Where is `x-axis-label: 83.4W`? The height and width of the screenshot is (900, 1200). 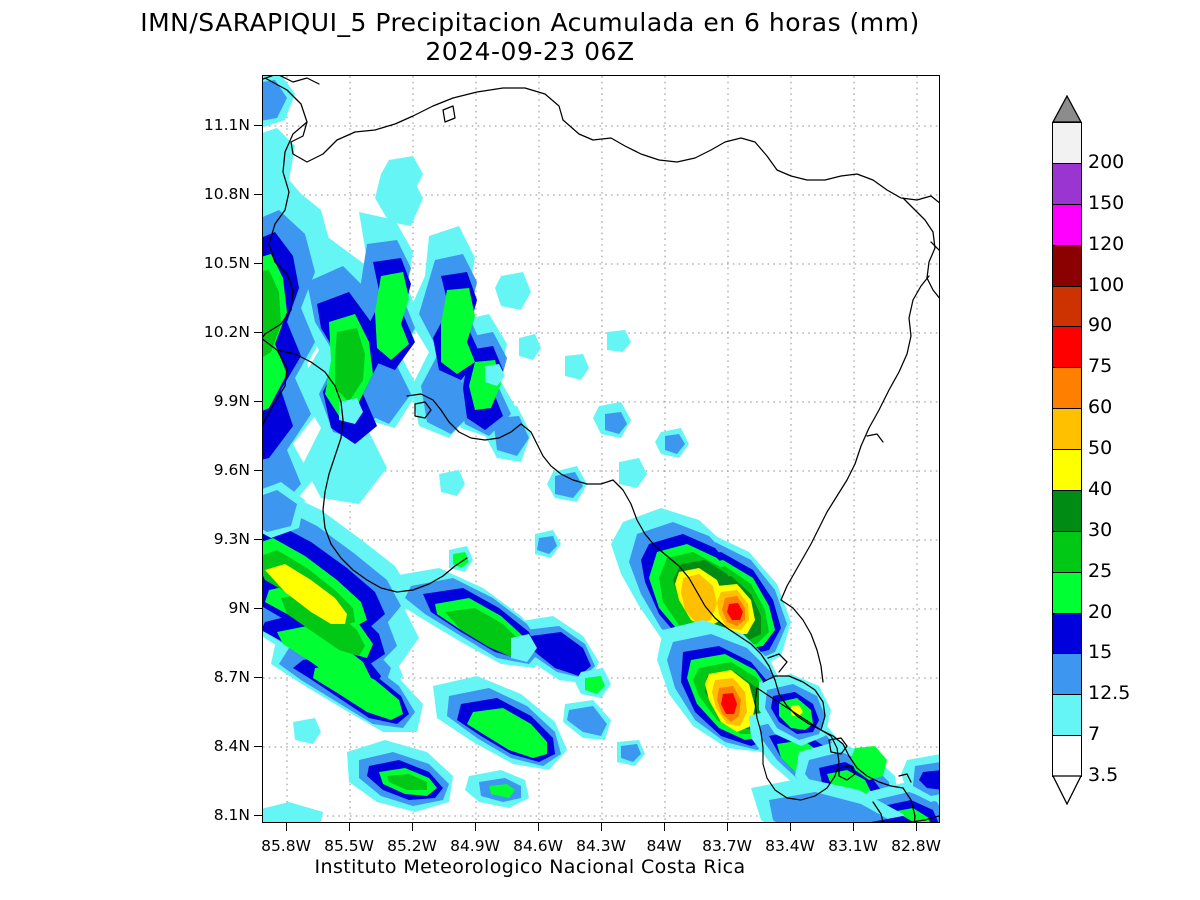 x-axis-label: 83.4W is located at coordinates (790, 846).